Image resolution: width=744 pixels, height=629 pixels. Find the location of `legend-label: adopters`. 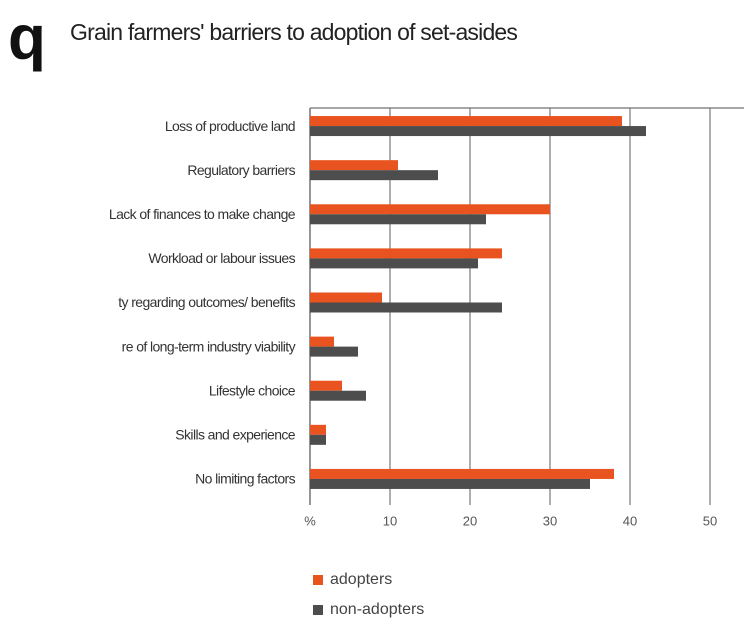

legend-label: adopters is located at coordinates (361, 579).